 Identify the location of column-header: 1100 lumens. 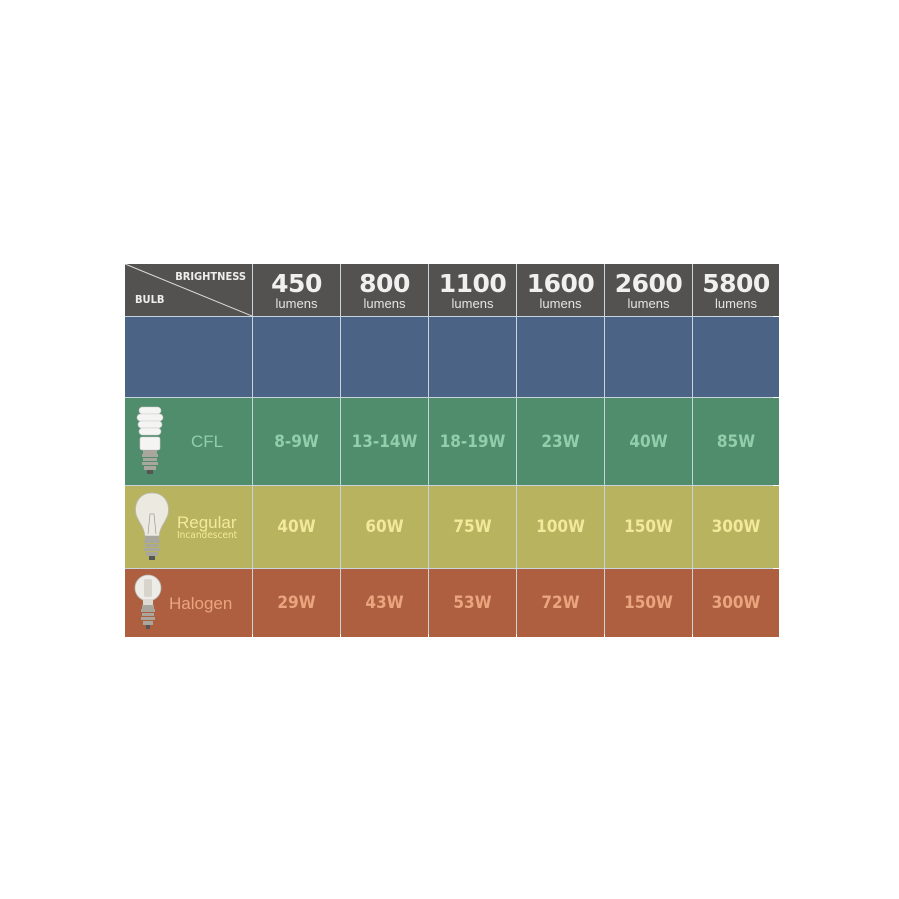
(472, 290).